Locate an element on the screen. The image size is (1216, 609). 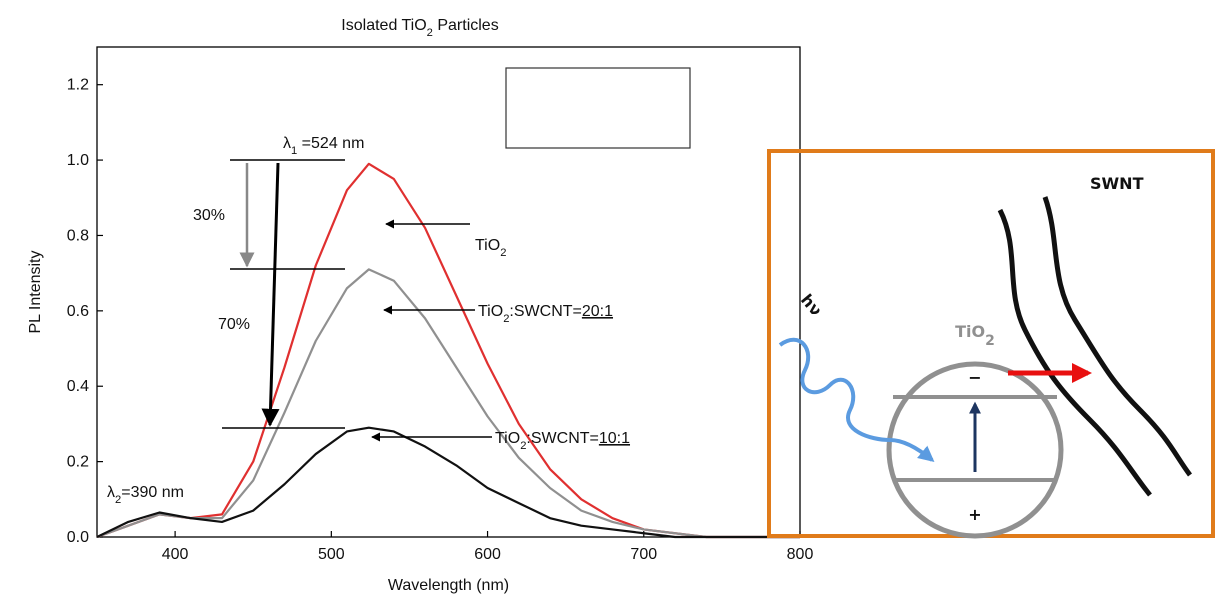
info-box is located at coordinates (598, 108).